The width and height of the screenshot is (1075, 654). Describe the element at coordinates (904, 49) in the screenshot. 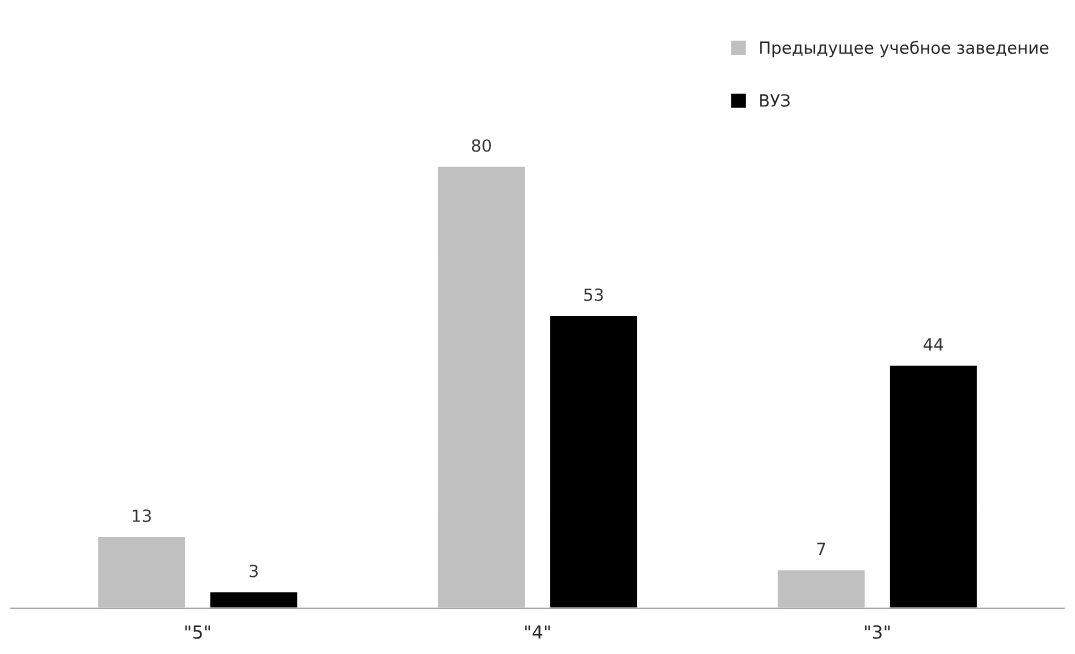

I see `legend-label: Предыдущее учебное заведение` at that location.